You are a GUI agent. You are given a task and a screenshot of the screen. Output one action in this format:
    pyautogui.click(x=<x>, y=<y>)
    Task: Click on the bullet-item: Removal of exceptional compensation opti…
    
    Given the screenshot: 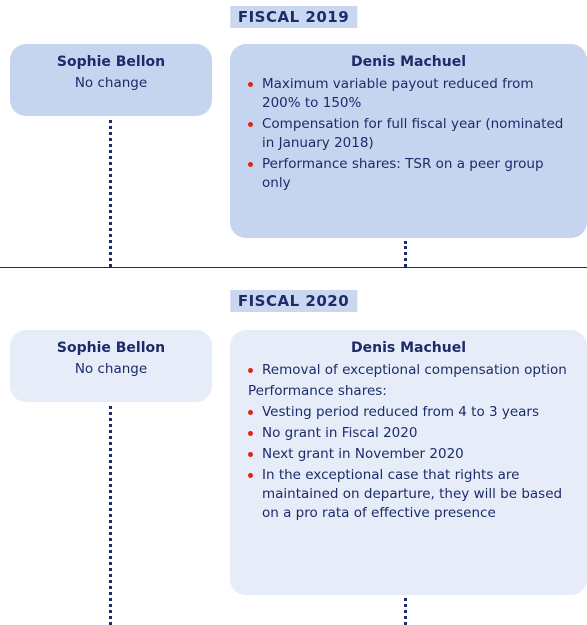 What is the action you would take?
    pyautogui.click(x=408, y=370)
    